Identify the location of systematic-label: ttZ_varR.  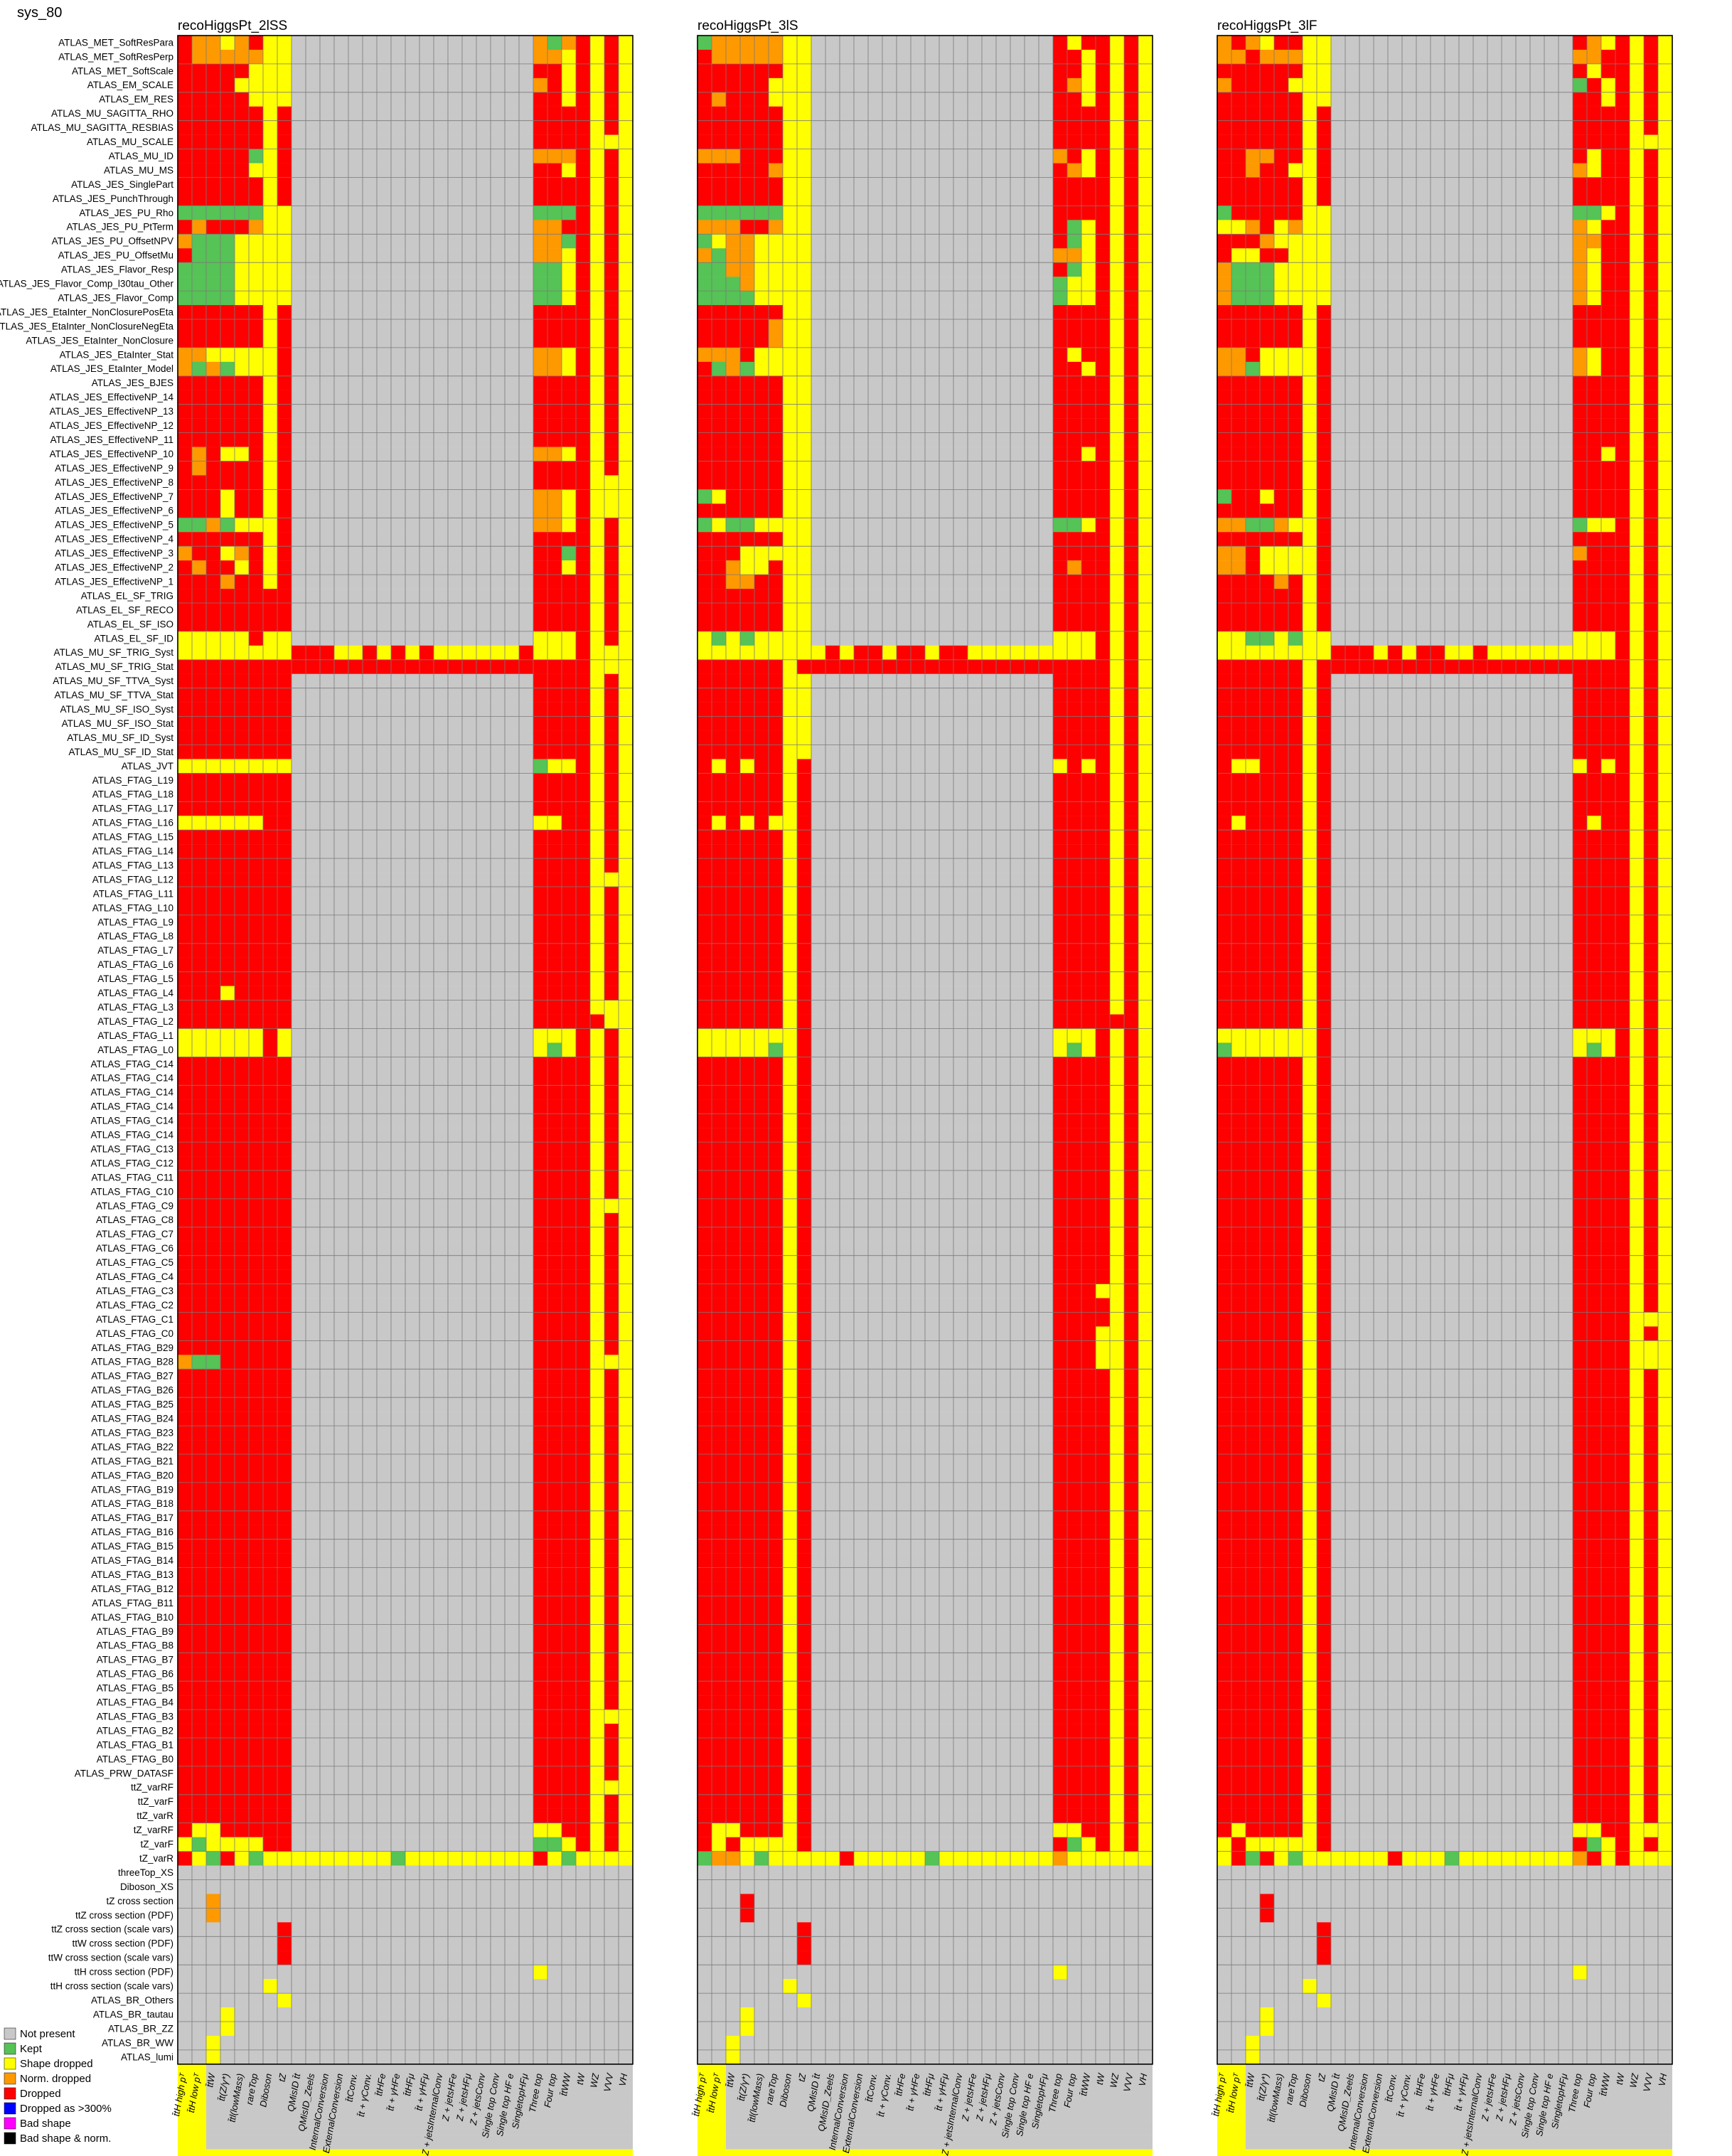
(155, 1815).